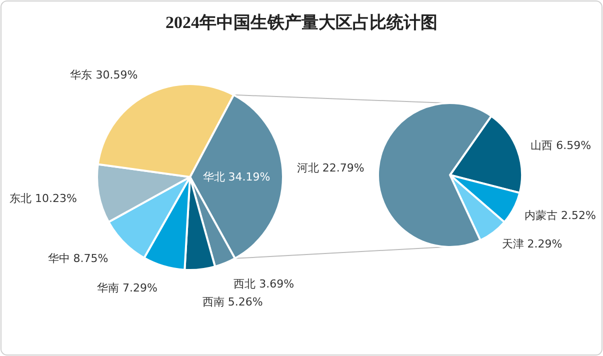  I want to click on slice-label: 山西 6.59%, so click(561, 145).